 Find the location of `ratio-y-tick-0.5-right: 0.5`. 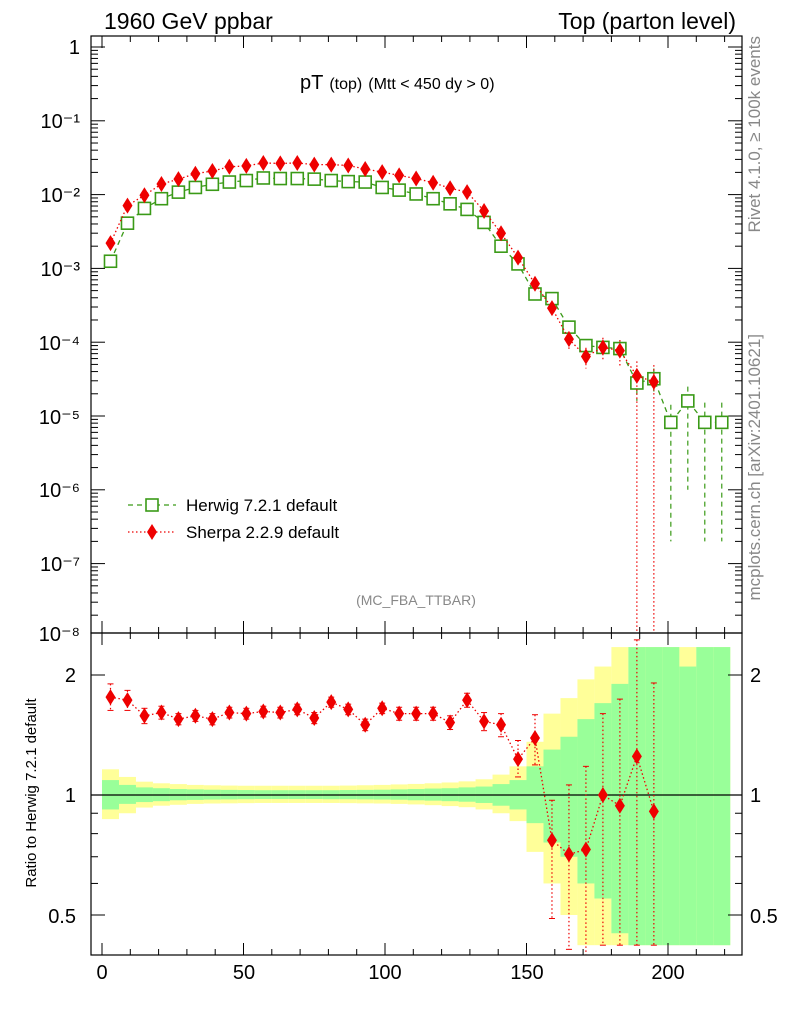

ratio-y-tick-0.5-right: 0.5 is located at coordinates (764, 917).